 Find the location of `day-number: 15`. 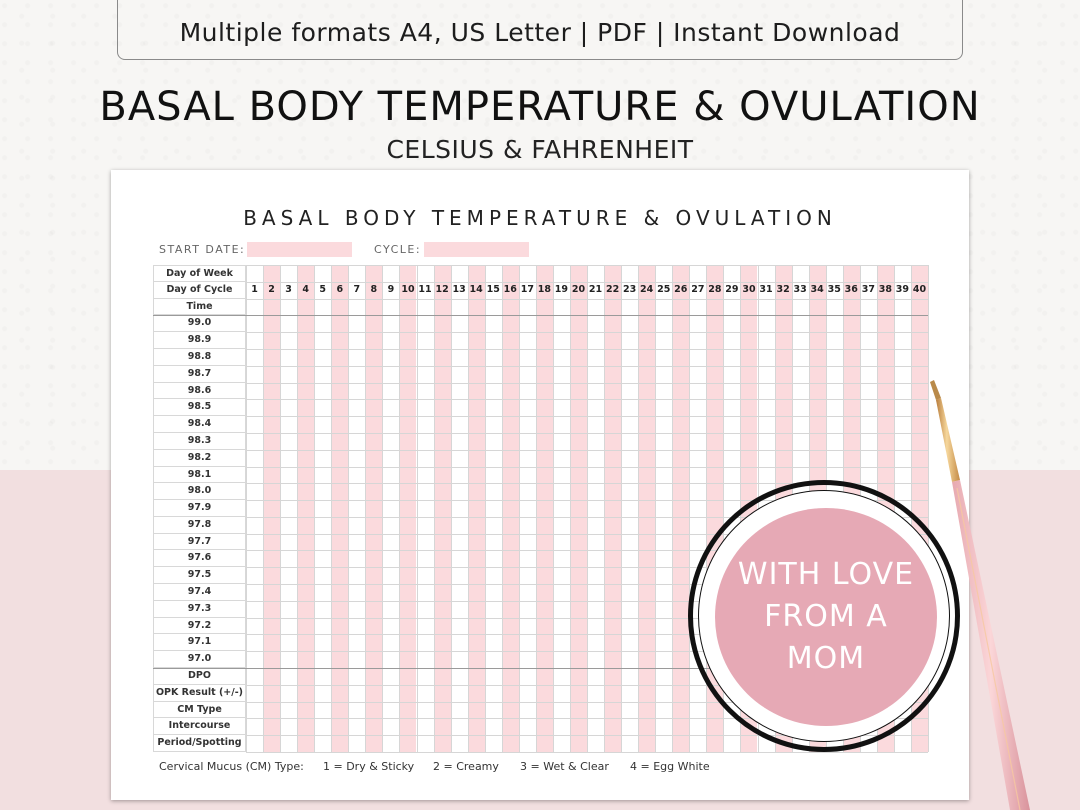

day-number: 15 is located at coordinates (493, 289).